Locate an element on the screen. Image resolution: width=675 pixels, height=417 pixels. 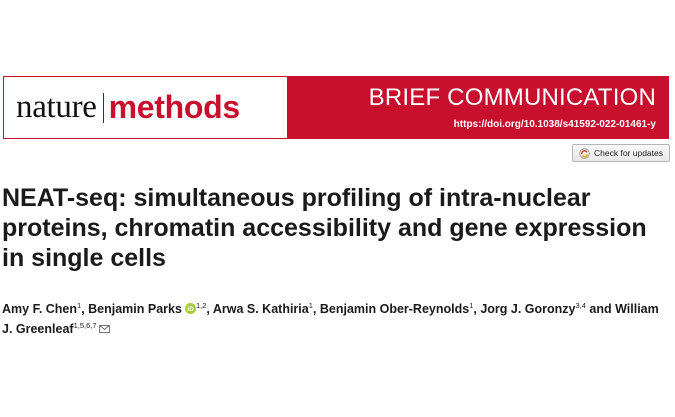
author: Jorg J. Goronzy3,4 is located at coordinates (533, 308).